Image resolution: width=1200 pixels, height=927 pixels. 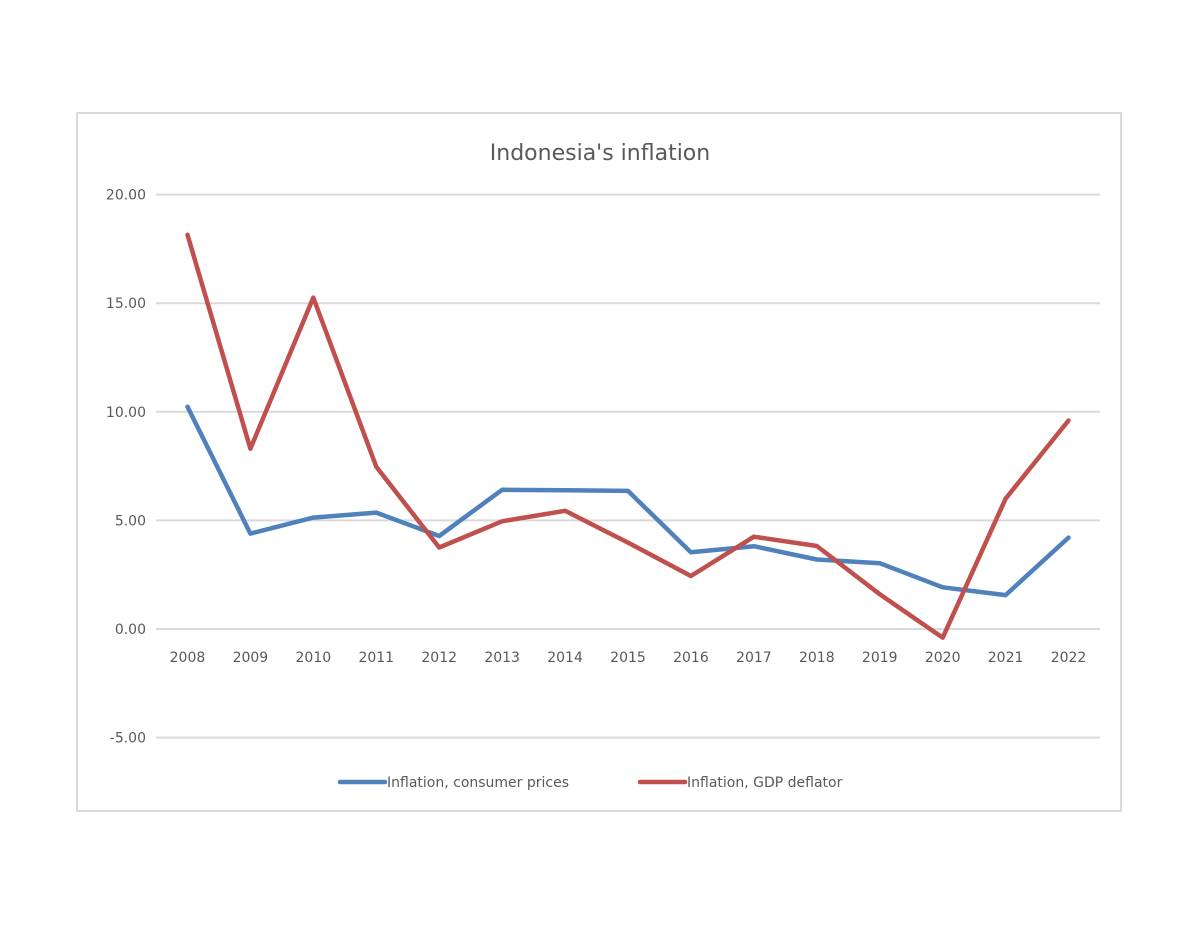 What do you see at coordinates (502, 658) in the screenshot?
I see `x-tick-label: 2013` at bounding box center [502, 658].